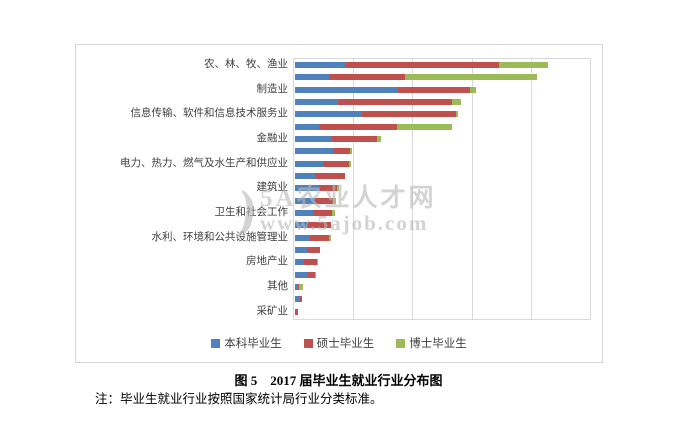 Image resolution: width=685 pixels, height=428 pixels. I want to click on legend-label: 博士毕业生, so click(438, 344).